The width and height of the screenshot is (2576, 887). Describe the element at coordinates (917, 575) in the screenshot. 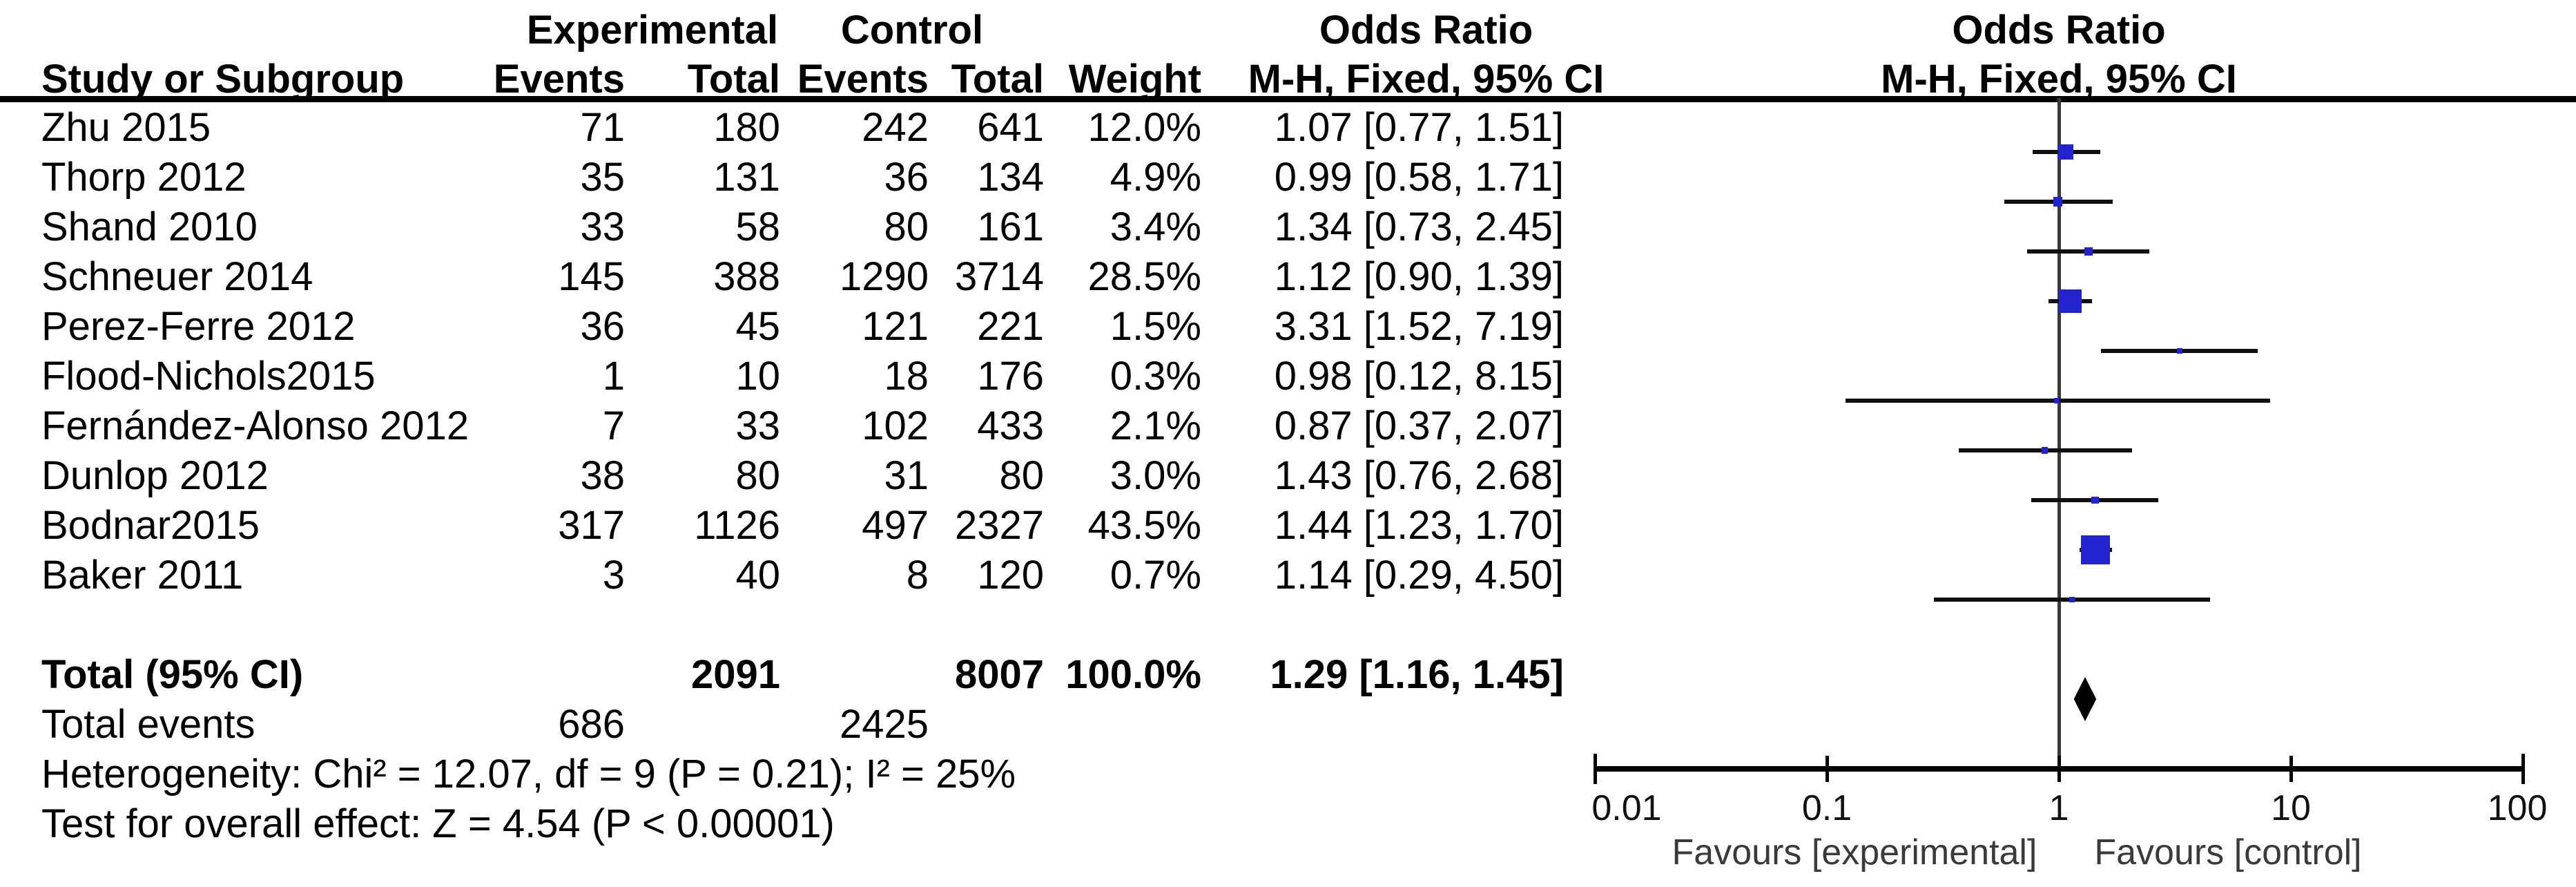

I see `ctrl-events-value: 8` at that location.